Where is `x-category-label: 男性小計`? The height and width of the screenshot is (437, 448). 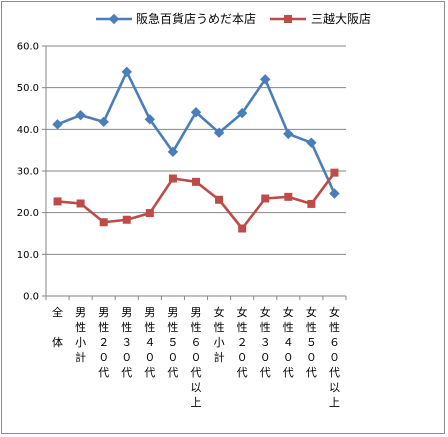 x-category-label: 男性小計 is located at coordinates (80, 335).